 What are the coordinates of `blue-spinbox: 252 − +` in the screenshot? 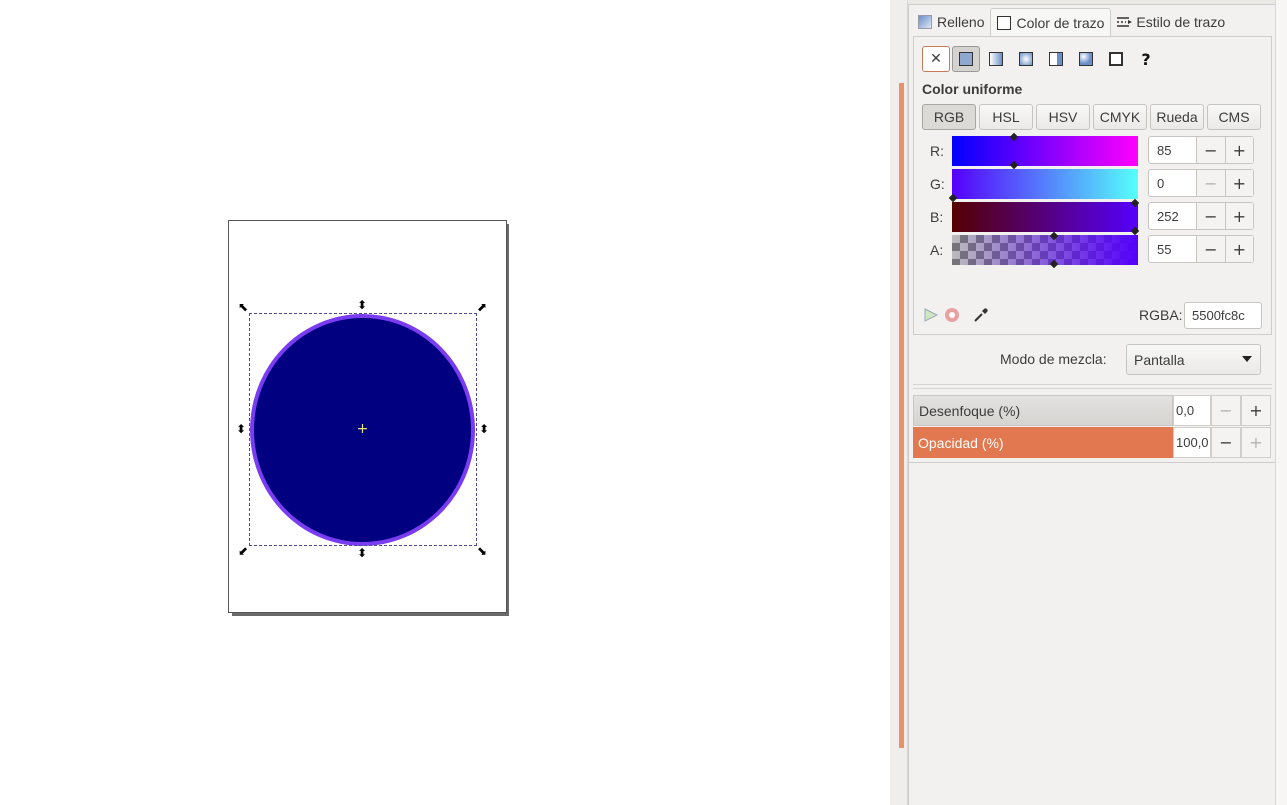 It's located at (1201, 216).